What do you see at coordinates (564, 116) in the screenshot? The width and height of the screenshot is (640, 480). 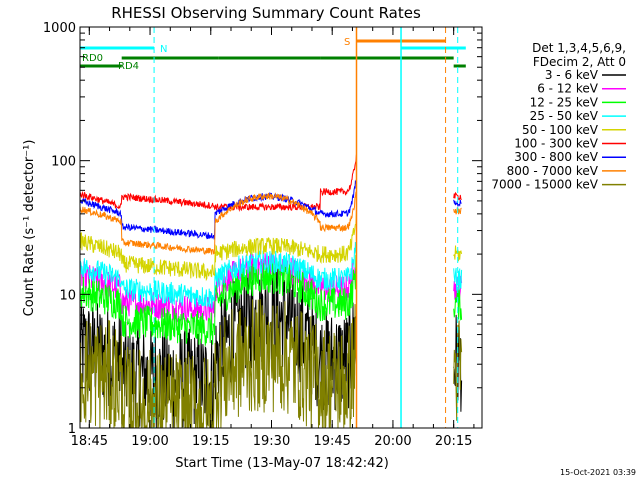 I see `legend-label: 25 - 50 keV` at bounding box center [564, 116].